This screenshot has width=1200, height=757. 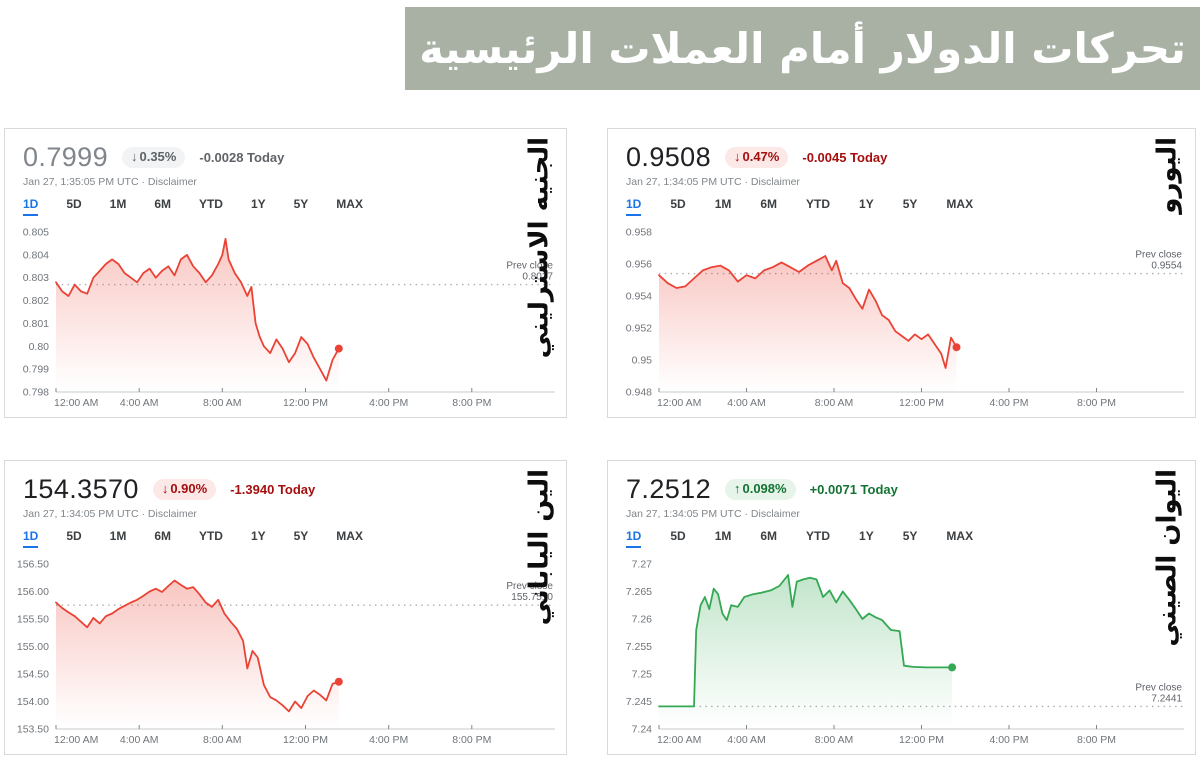 What do you see at coordinates (642, 361) in the screenshot?
I see `svg-text: 0.95` at bounding box center [642, 361].